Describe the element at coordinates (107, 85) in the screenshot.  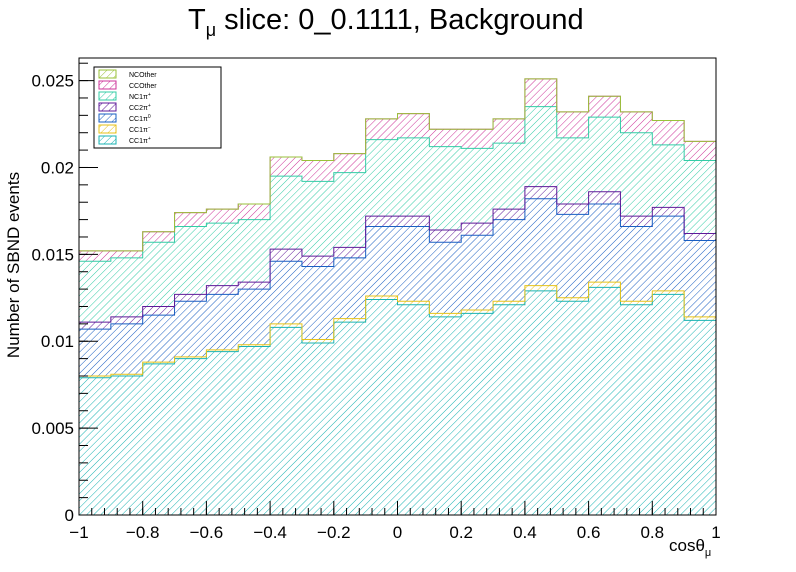
I see `legend-swatch-ccother` at that location.